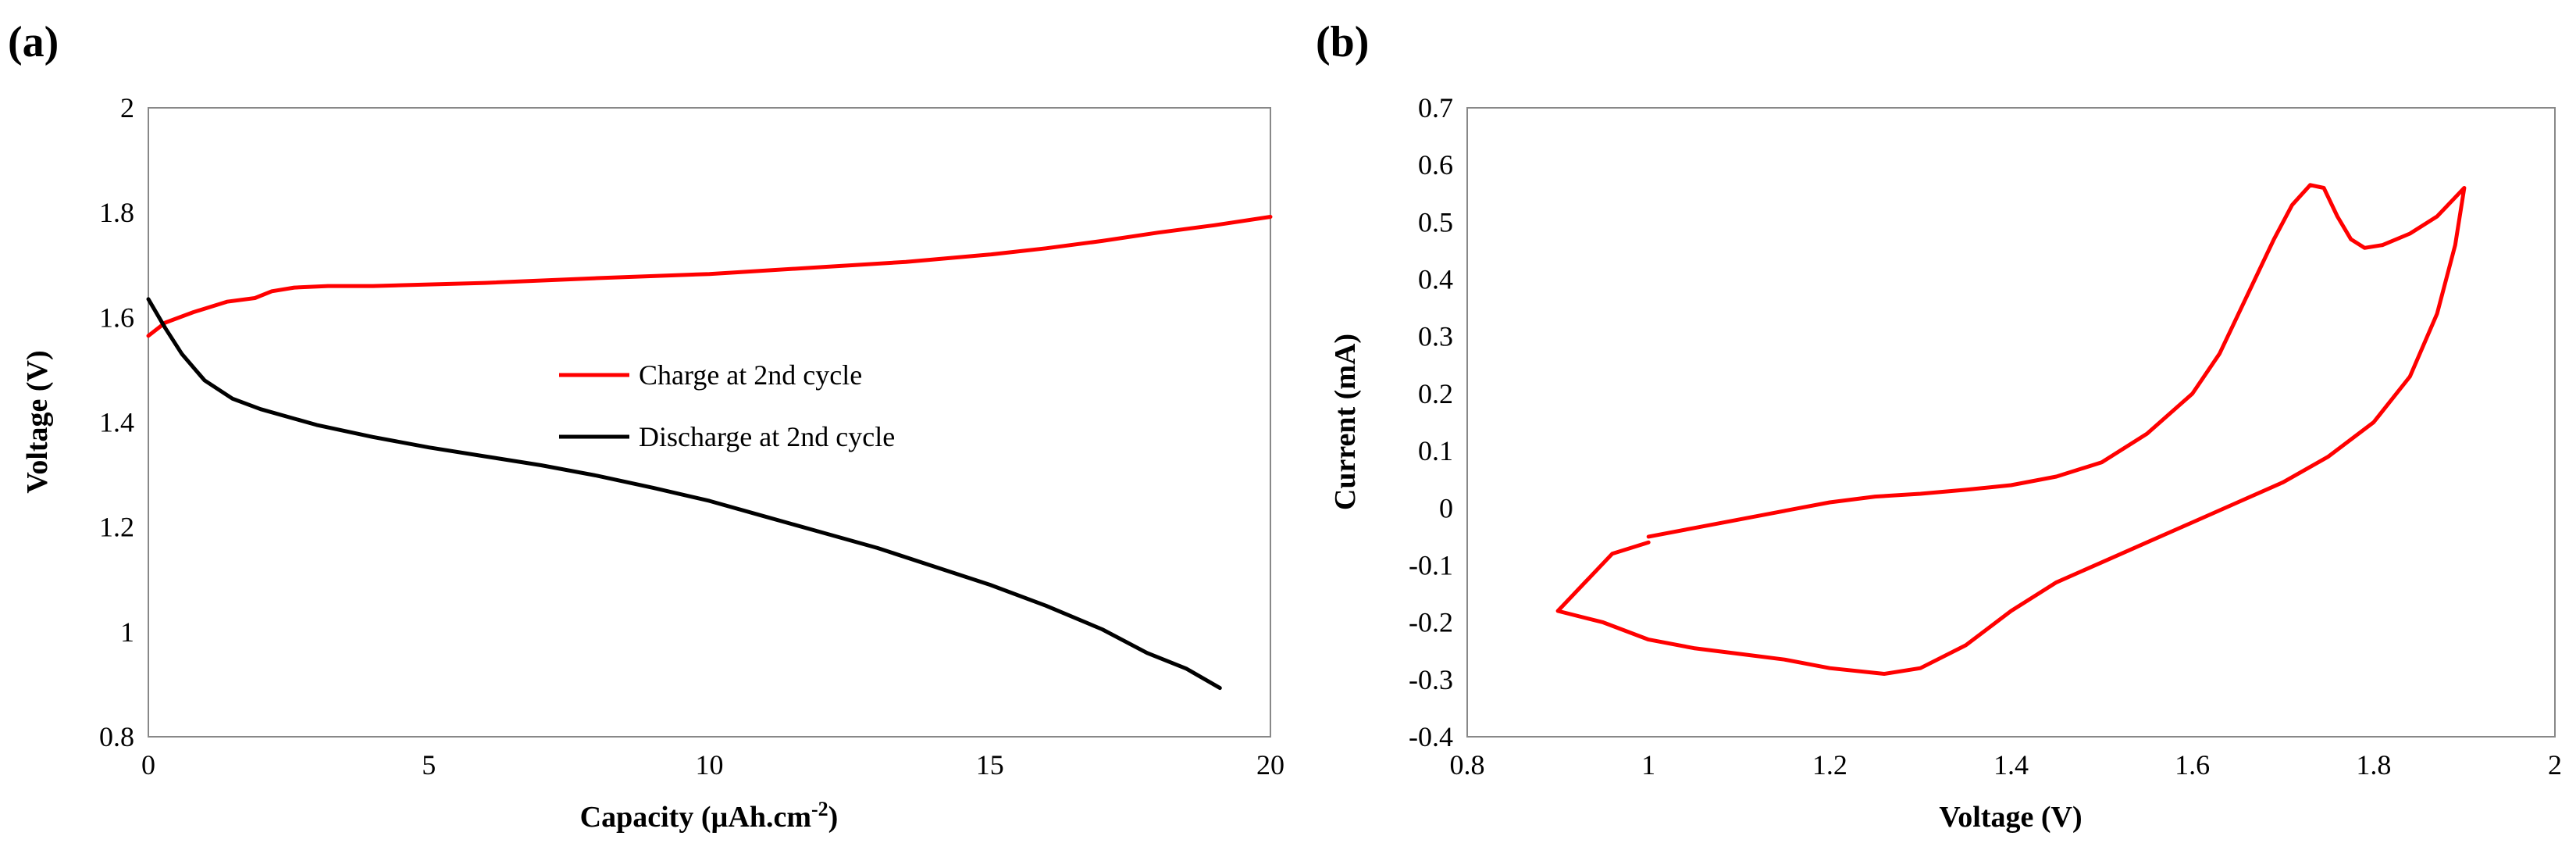 The width and height of the screenshot is (2576, 843). I want to click on panel-b-y-tick-label: 0.7, so click(1435, 107).